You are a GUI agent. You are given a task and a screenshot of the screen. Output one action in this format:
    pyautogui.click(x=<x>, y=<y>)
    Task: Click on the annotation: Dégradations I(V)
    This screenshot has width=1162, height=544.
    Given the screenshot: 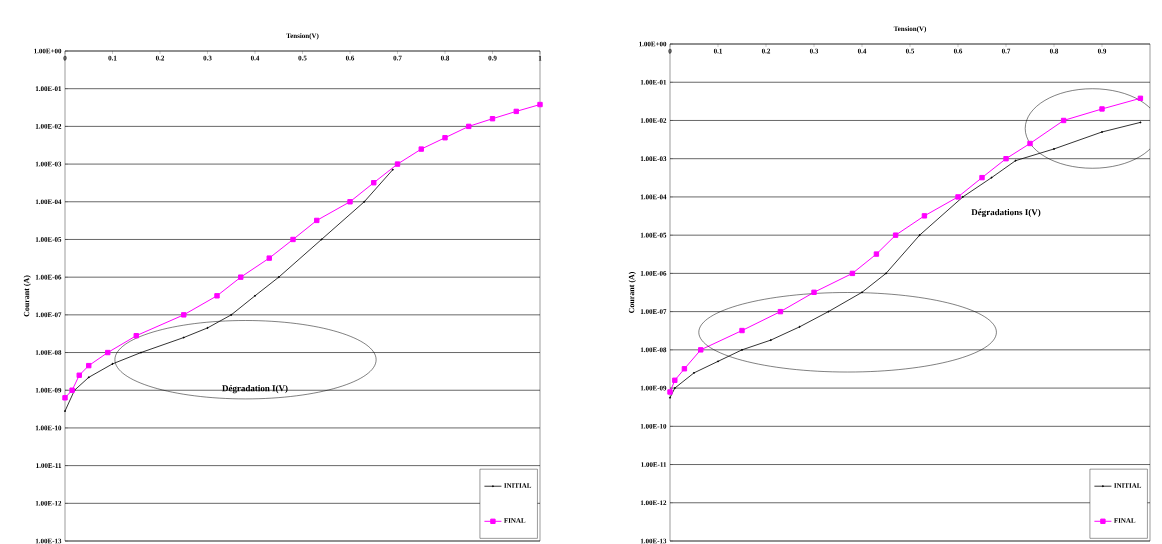 What is the action you would take?
    pyautogui.click(x=1006, y=213)
    